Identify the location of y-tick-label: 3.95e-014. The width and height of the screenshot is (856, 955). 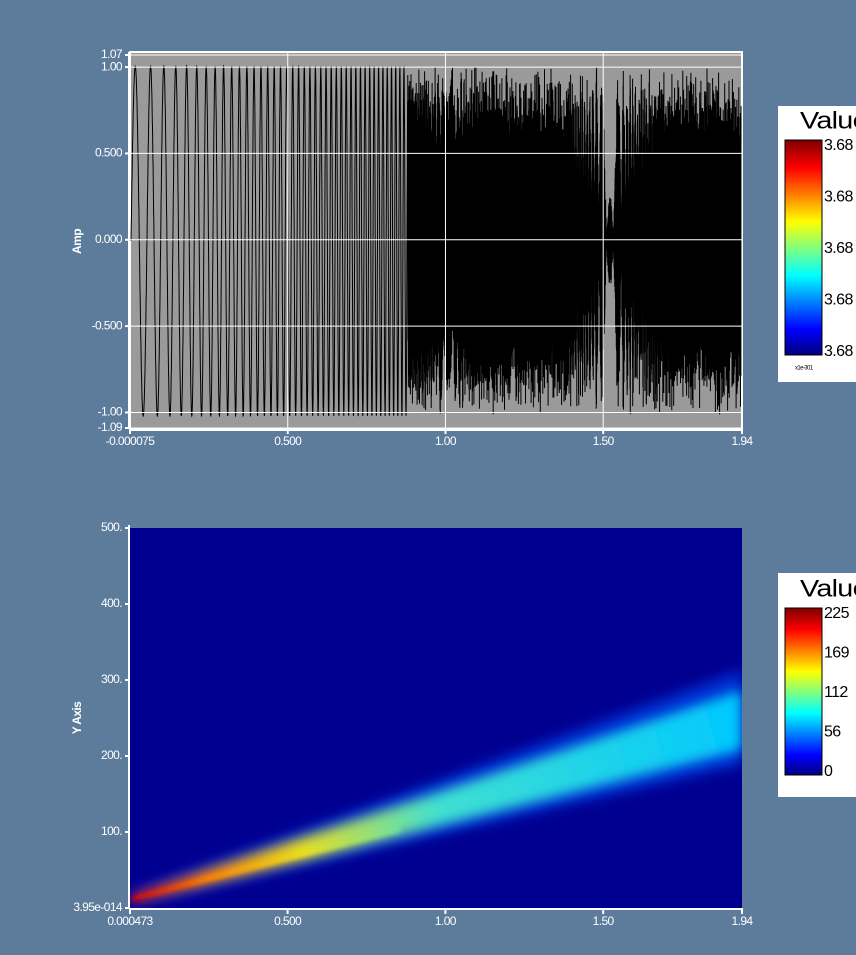
(98, 907).